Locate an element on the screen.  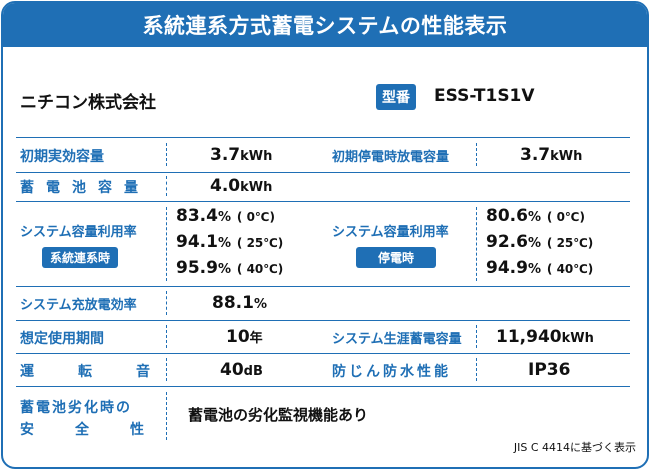
utilization-grid-temp: ( 25℃) is located at coordinates (260, 243).